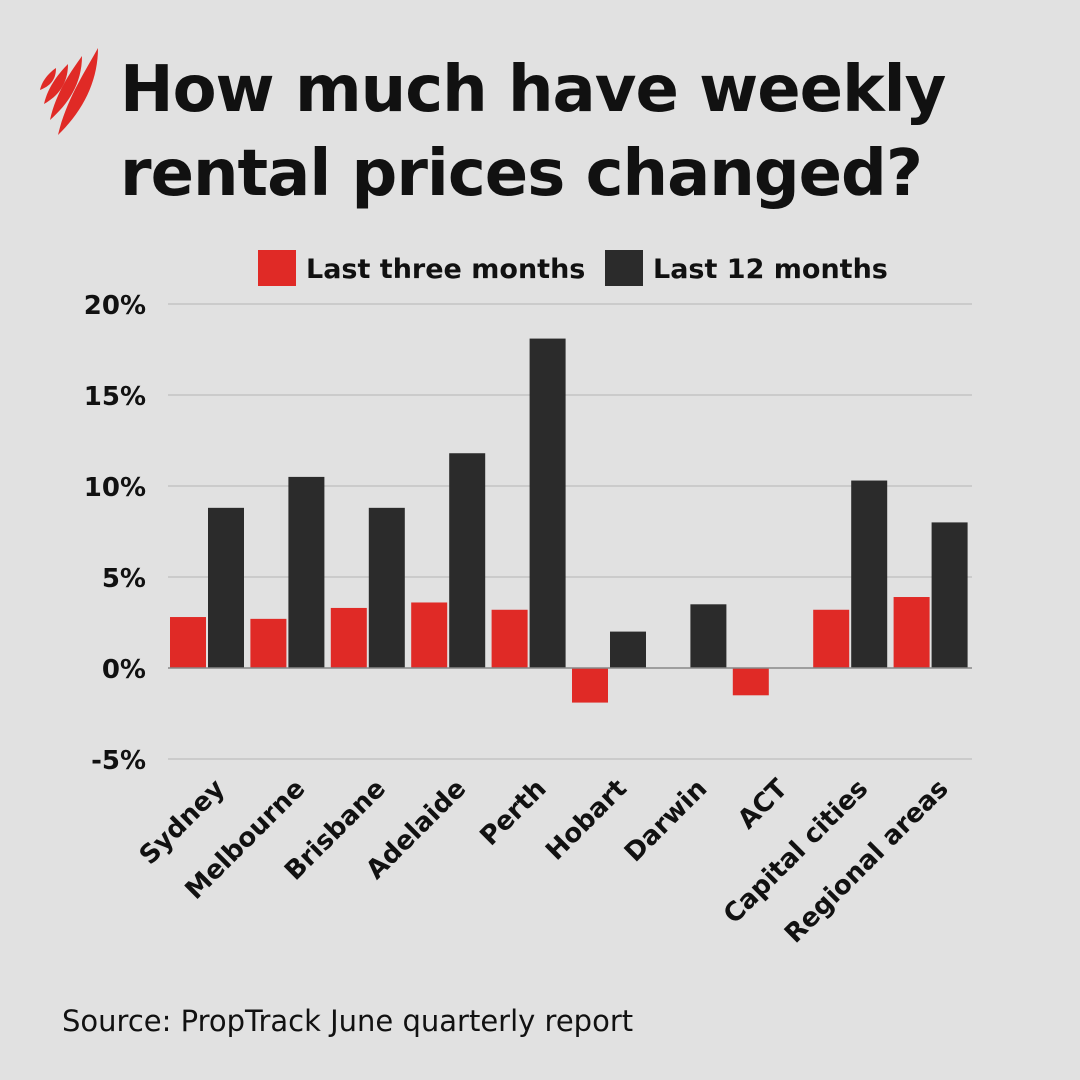  Describe the element at coordinates (348, 1021) in the screenshot. I see `source-note: Source: PropTrack June quarterly report` at that location.